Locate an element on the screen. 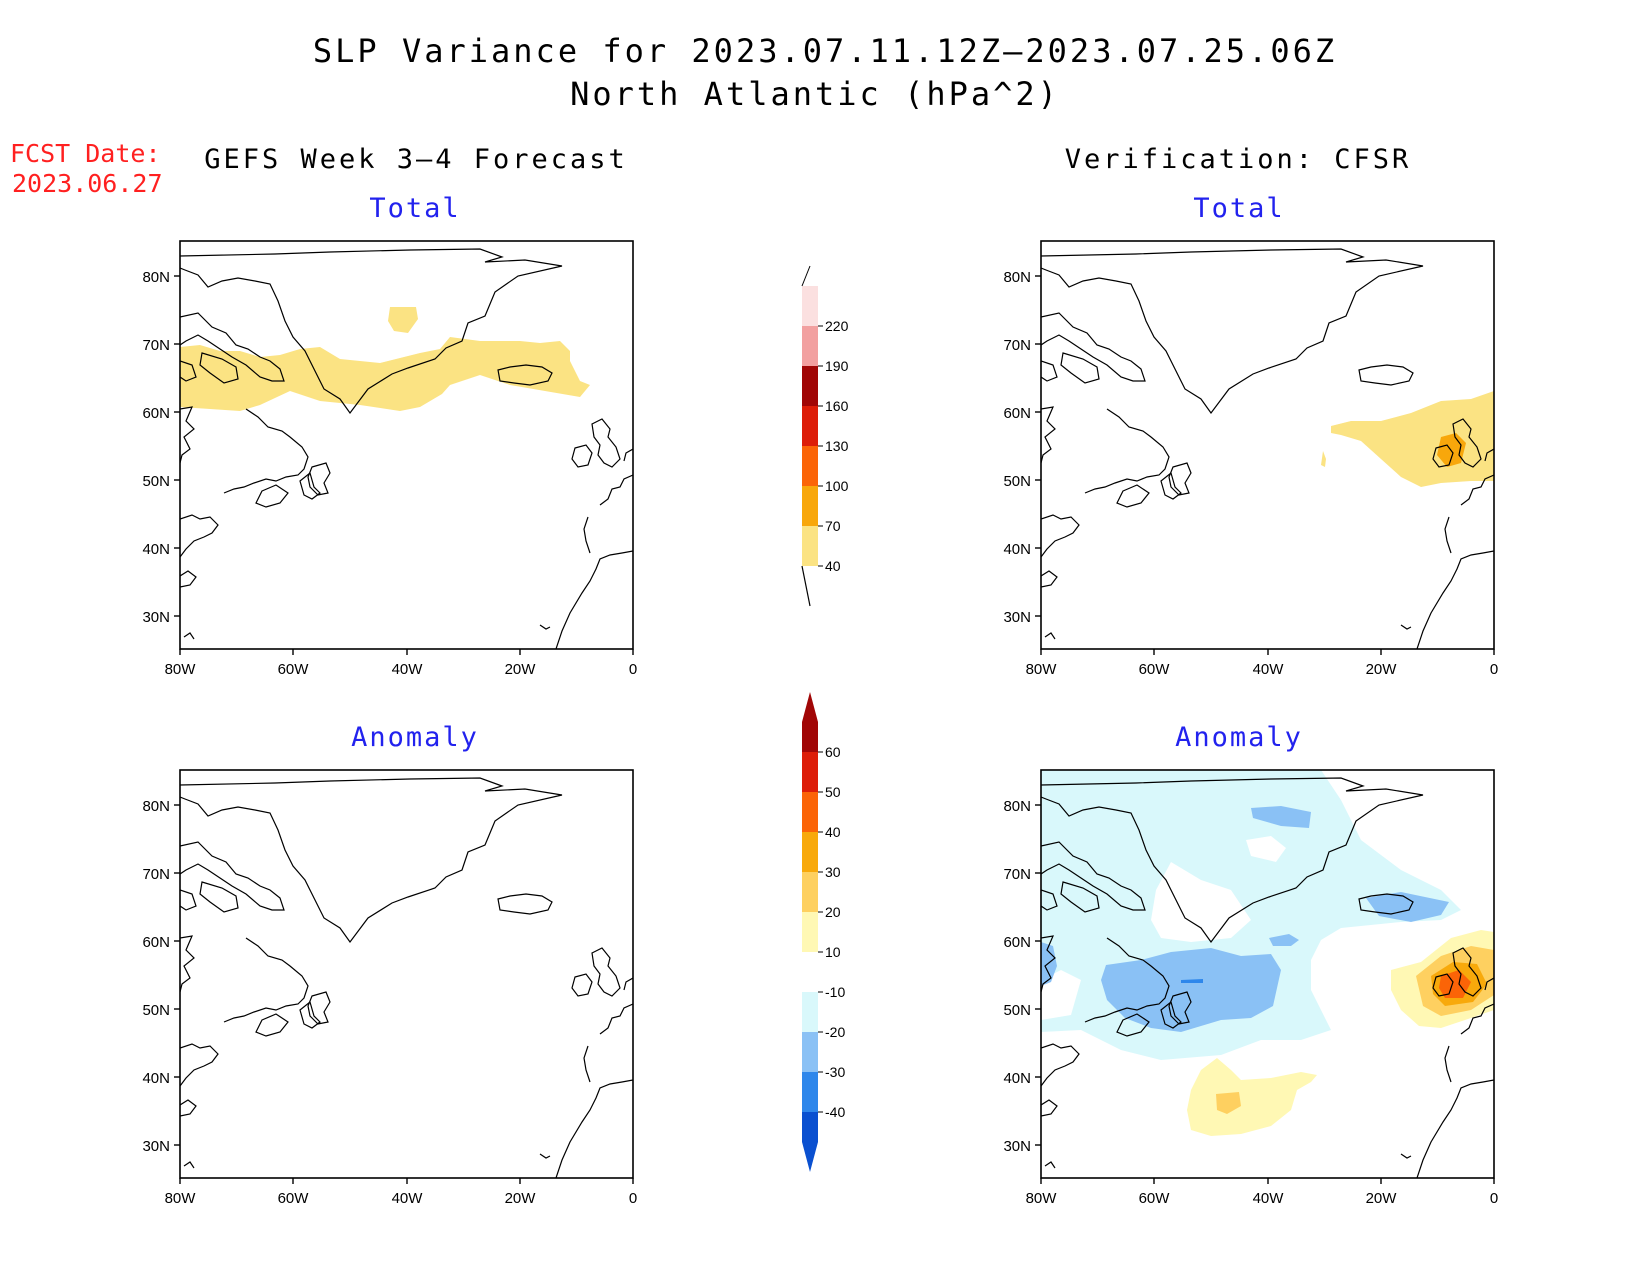 This screenshot has height=1275, width=1650. colorbar-level-label: -30 is located at coordinates (835, 1072).